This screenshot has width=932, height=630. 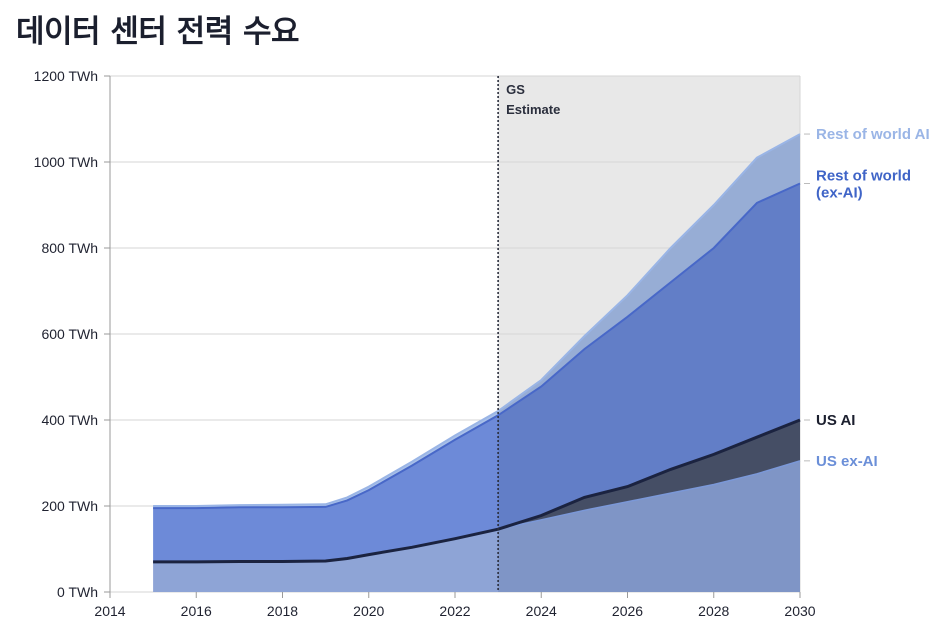 What do you see at coordinates (541, 611) in the screenshot?
I see `xtick-label: 2024` at bounding box center [541, 611].